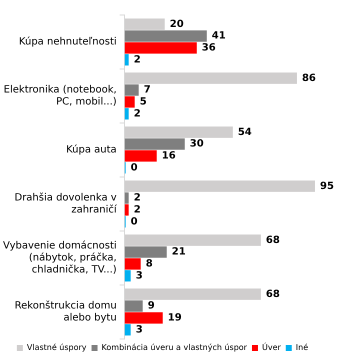  What do you see at coordinates (151, 306) in the screenshot?
I see `data-label: 9` at bounding box center [151, 306].